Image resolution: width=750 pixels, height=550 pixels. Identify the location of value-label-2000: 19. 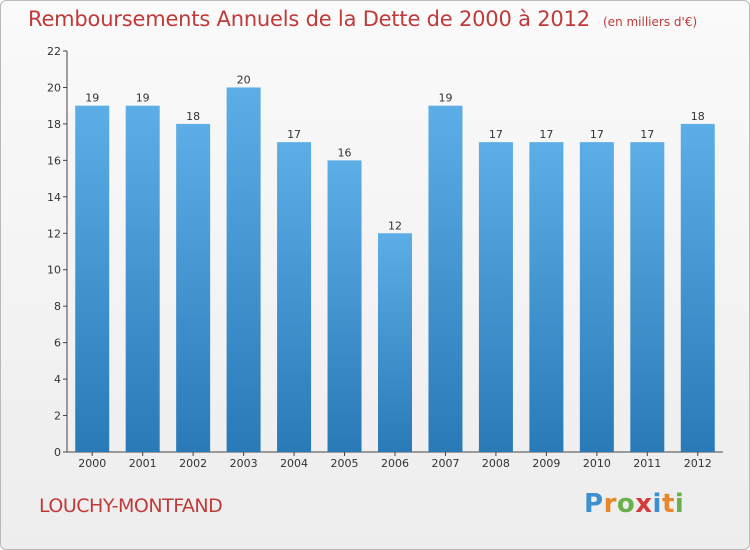
(92, 98).